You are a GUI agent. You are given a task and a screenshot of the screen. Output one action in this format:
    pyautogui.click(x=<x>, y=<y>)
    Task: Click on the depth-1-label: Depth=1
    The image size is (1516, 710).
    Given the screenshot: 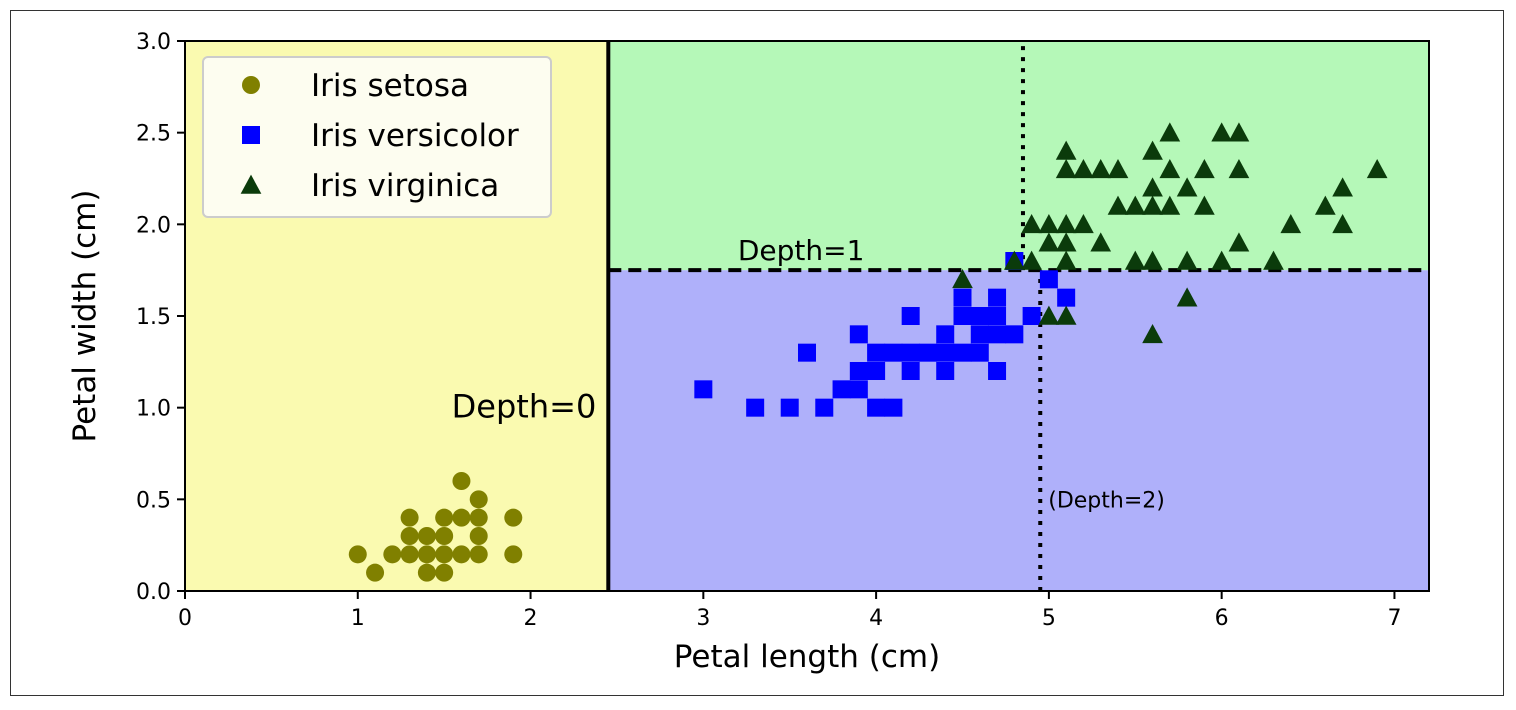 What is the action you would take?
    pyautogui.click(x=801, y=250)
    